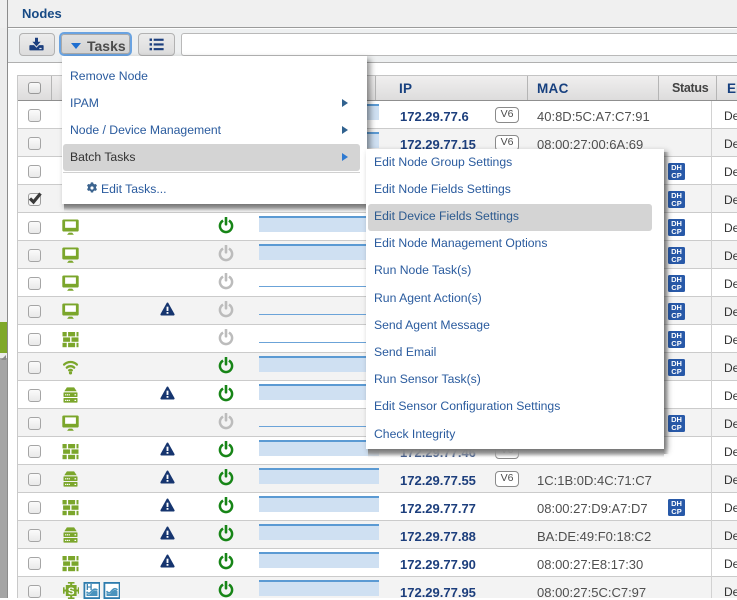  Describe the element at coordinates (89, 587) in the screenshot. I see `svg-text: H` at that location.